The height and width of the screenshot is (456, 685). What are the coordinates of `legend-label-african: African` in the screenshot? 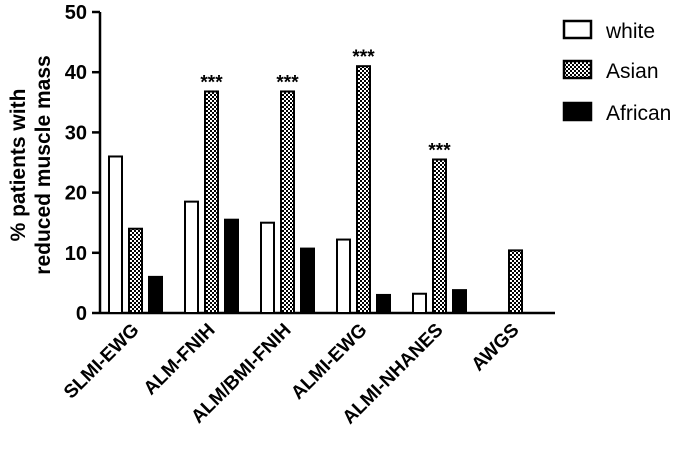 It's located at (638, 113).